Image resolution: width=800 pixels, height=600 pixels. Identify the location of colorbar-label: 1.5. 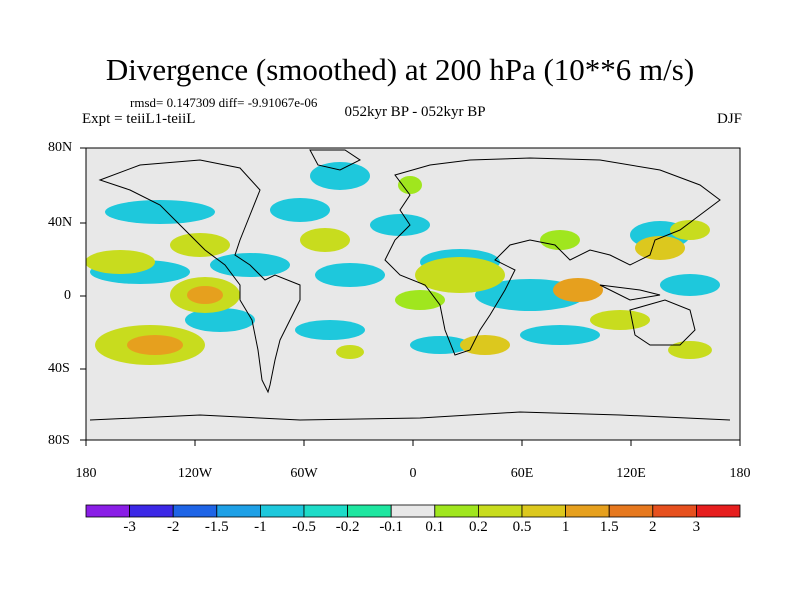
(609, 527).